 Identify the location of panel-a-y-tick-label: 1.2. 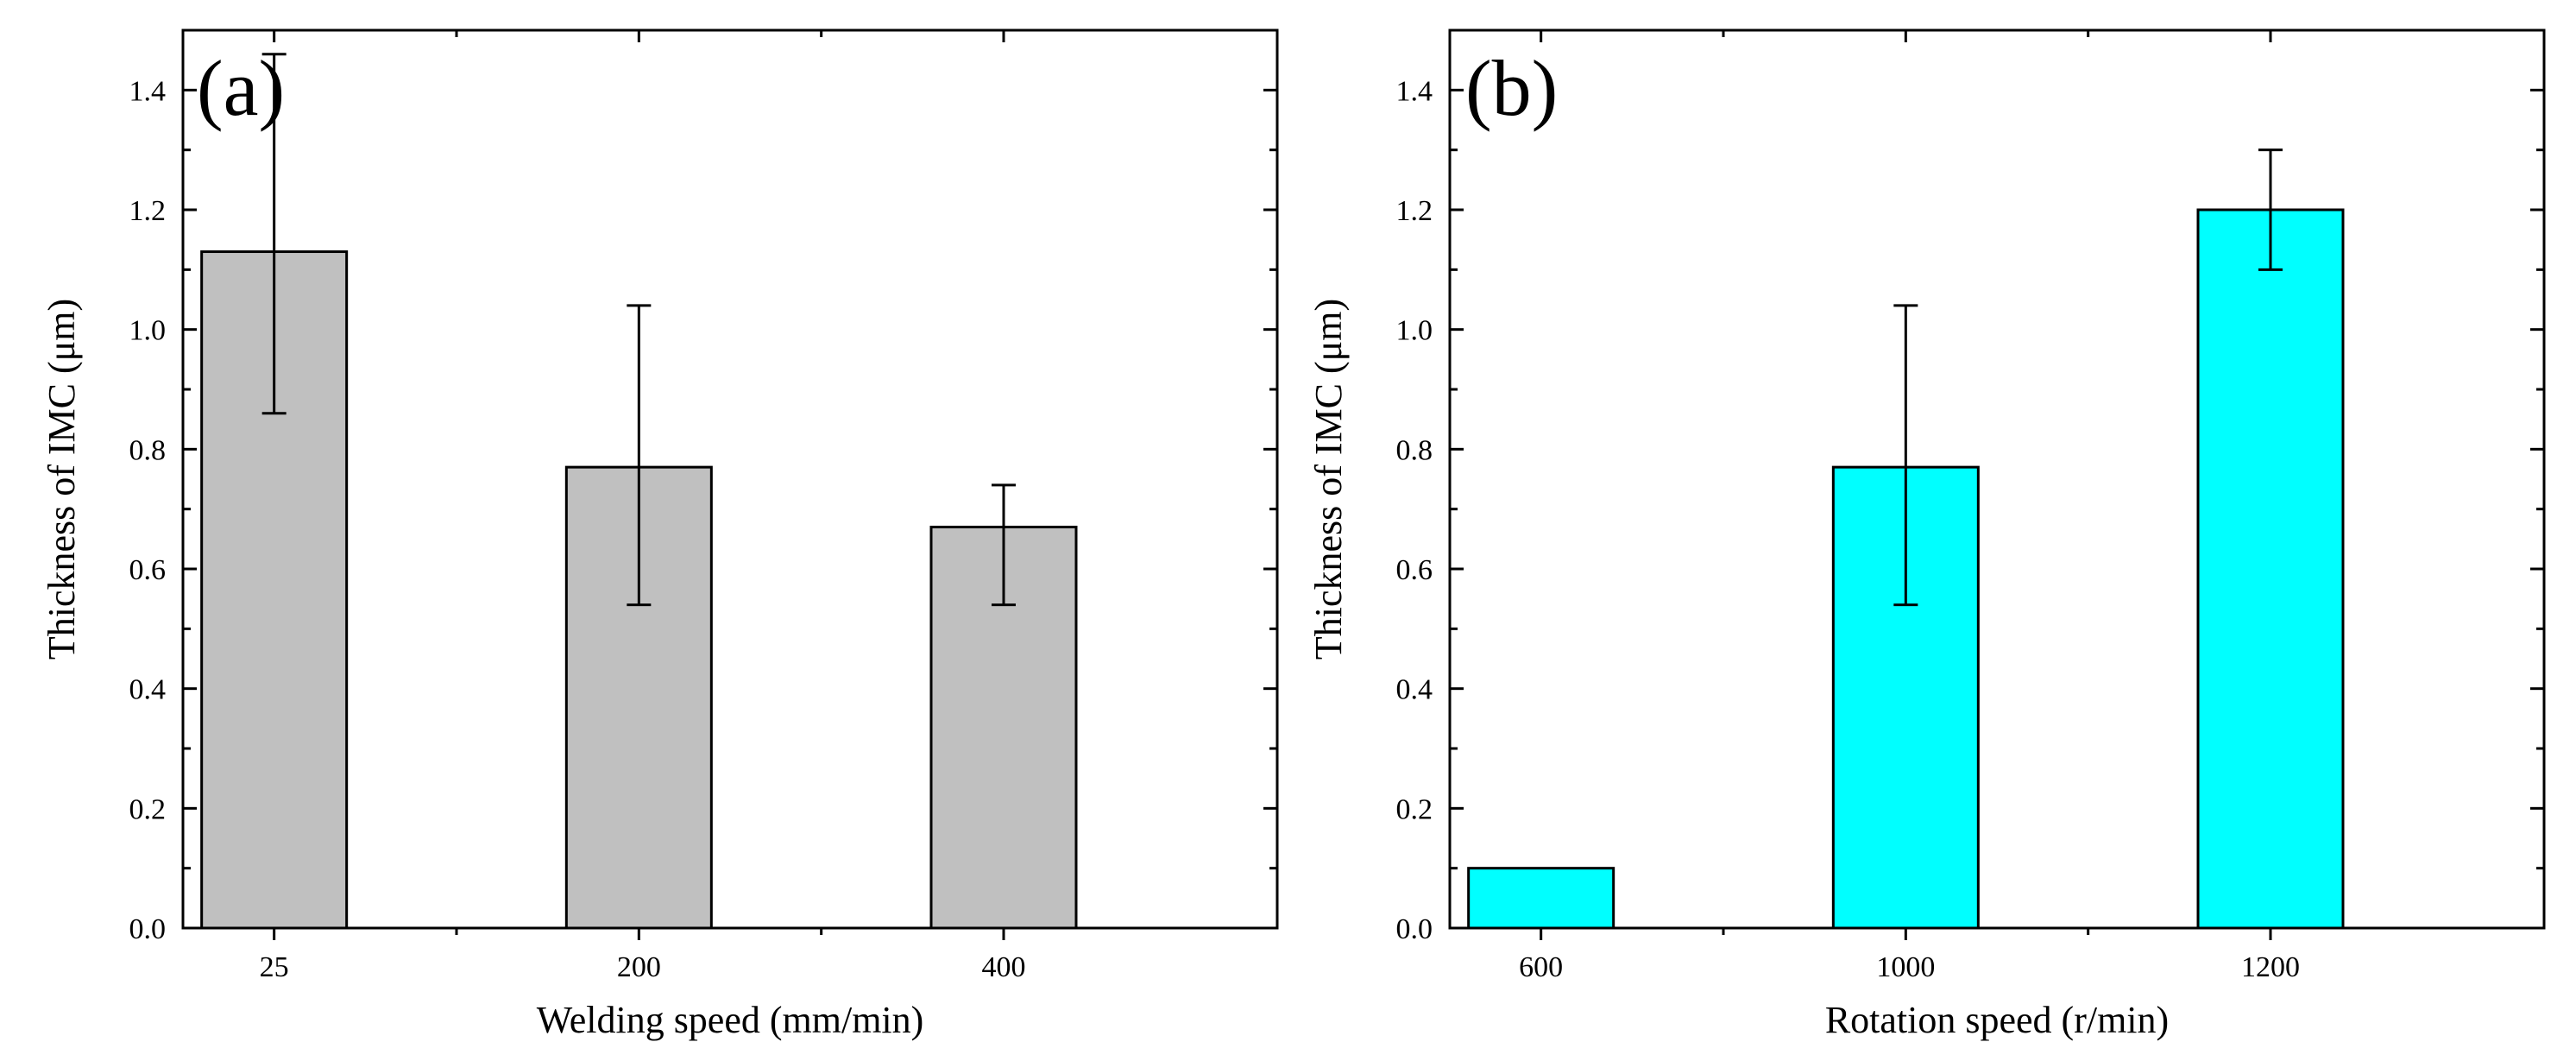
(148, 211).